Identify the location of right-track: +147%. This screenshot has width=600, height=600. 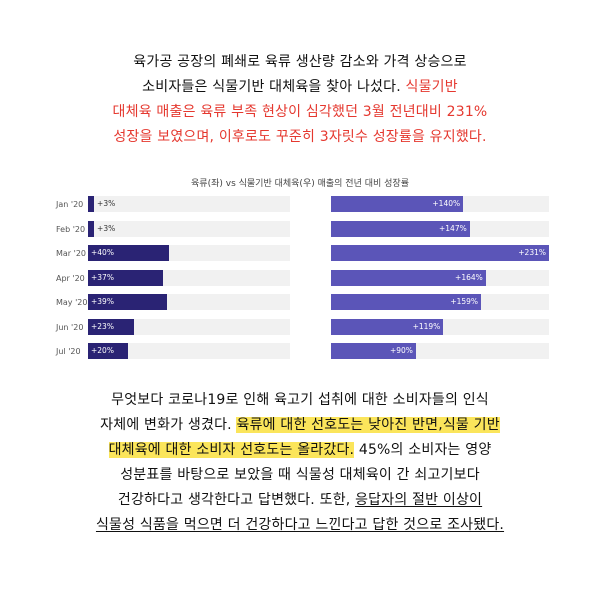
(440, 228).